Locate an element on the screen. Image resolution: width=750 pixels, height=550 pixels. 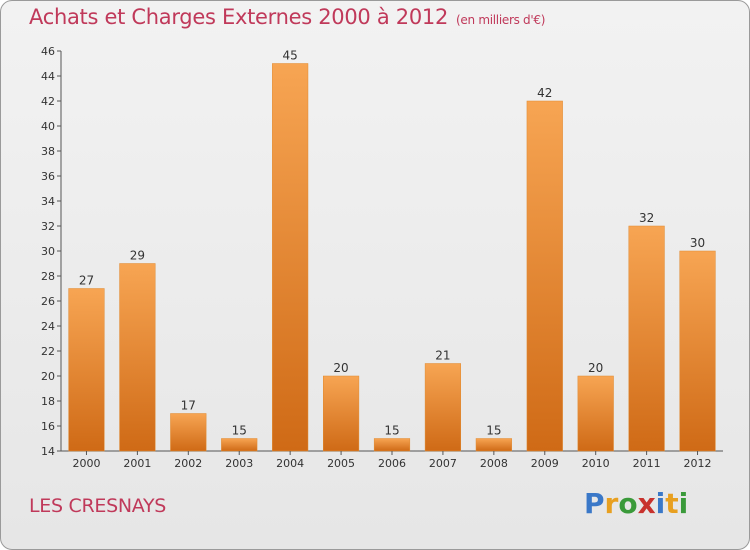
y-tick-label: 16 is located at coordinates (48, 426).